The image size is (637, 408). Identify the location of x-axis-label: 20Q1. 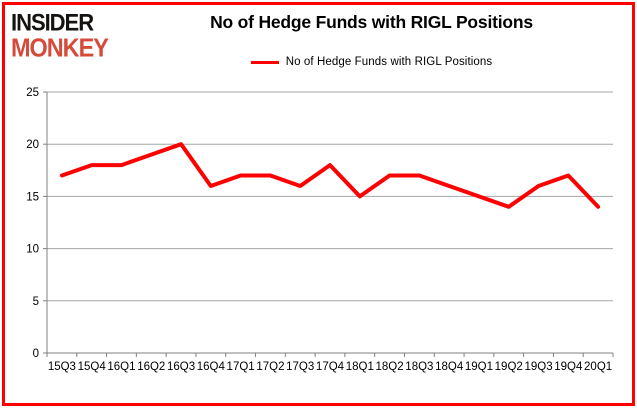
(598, 367).